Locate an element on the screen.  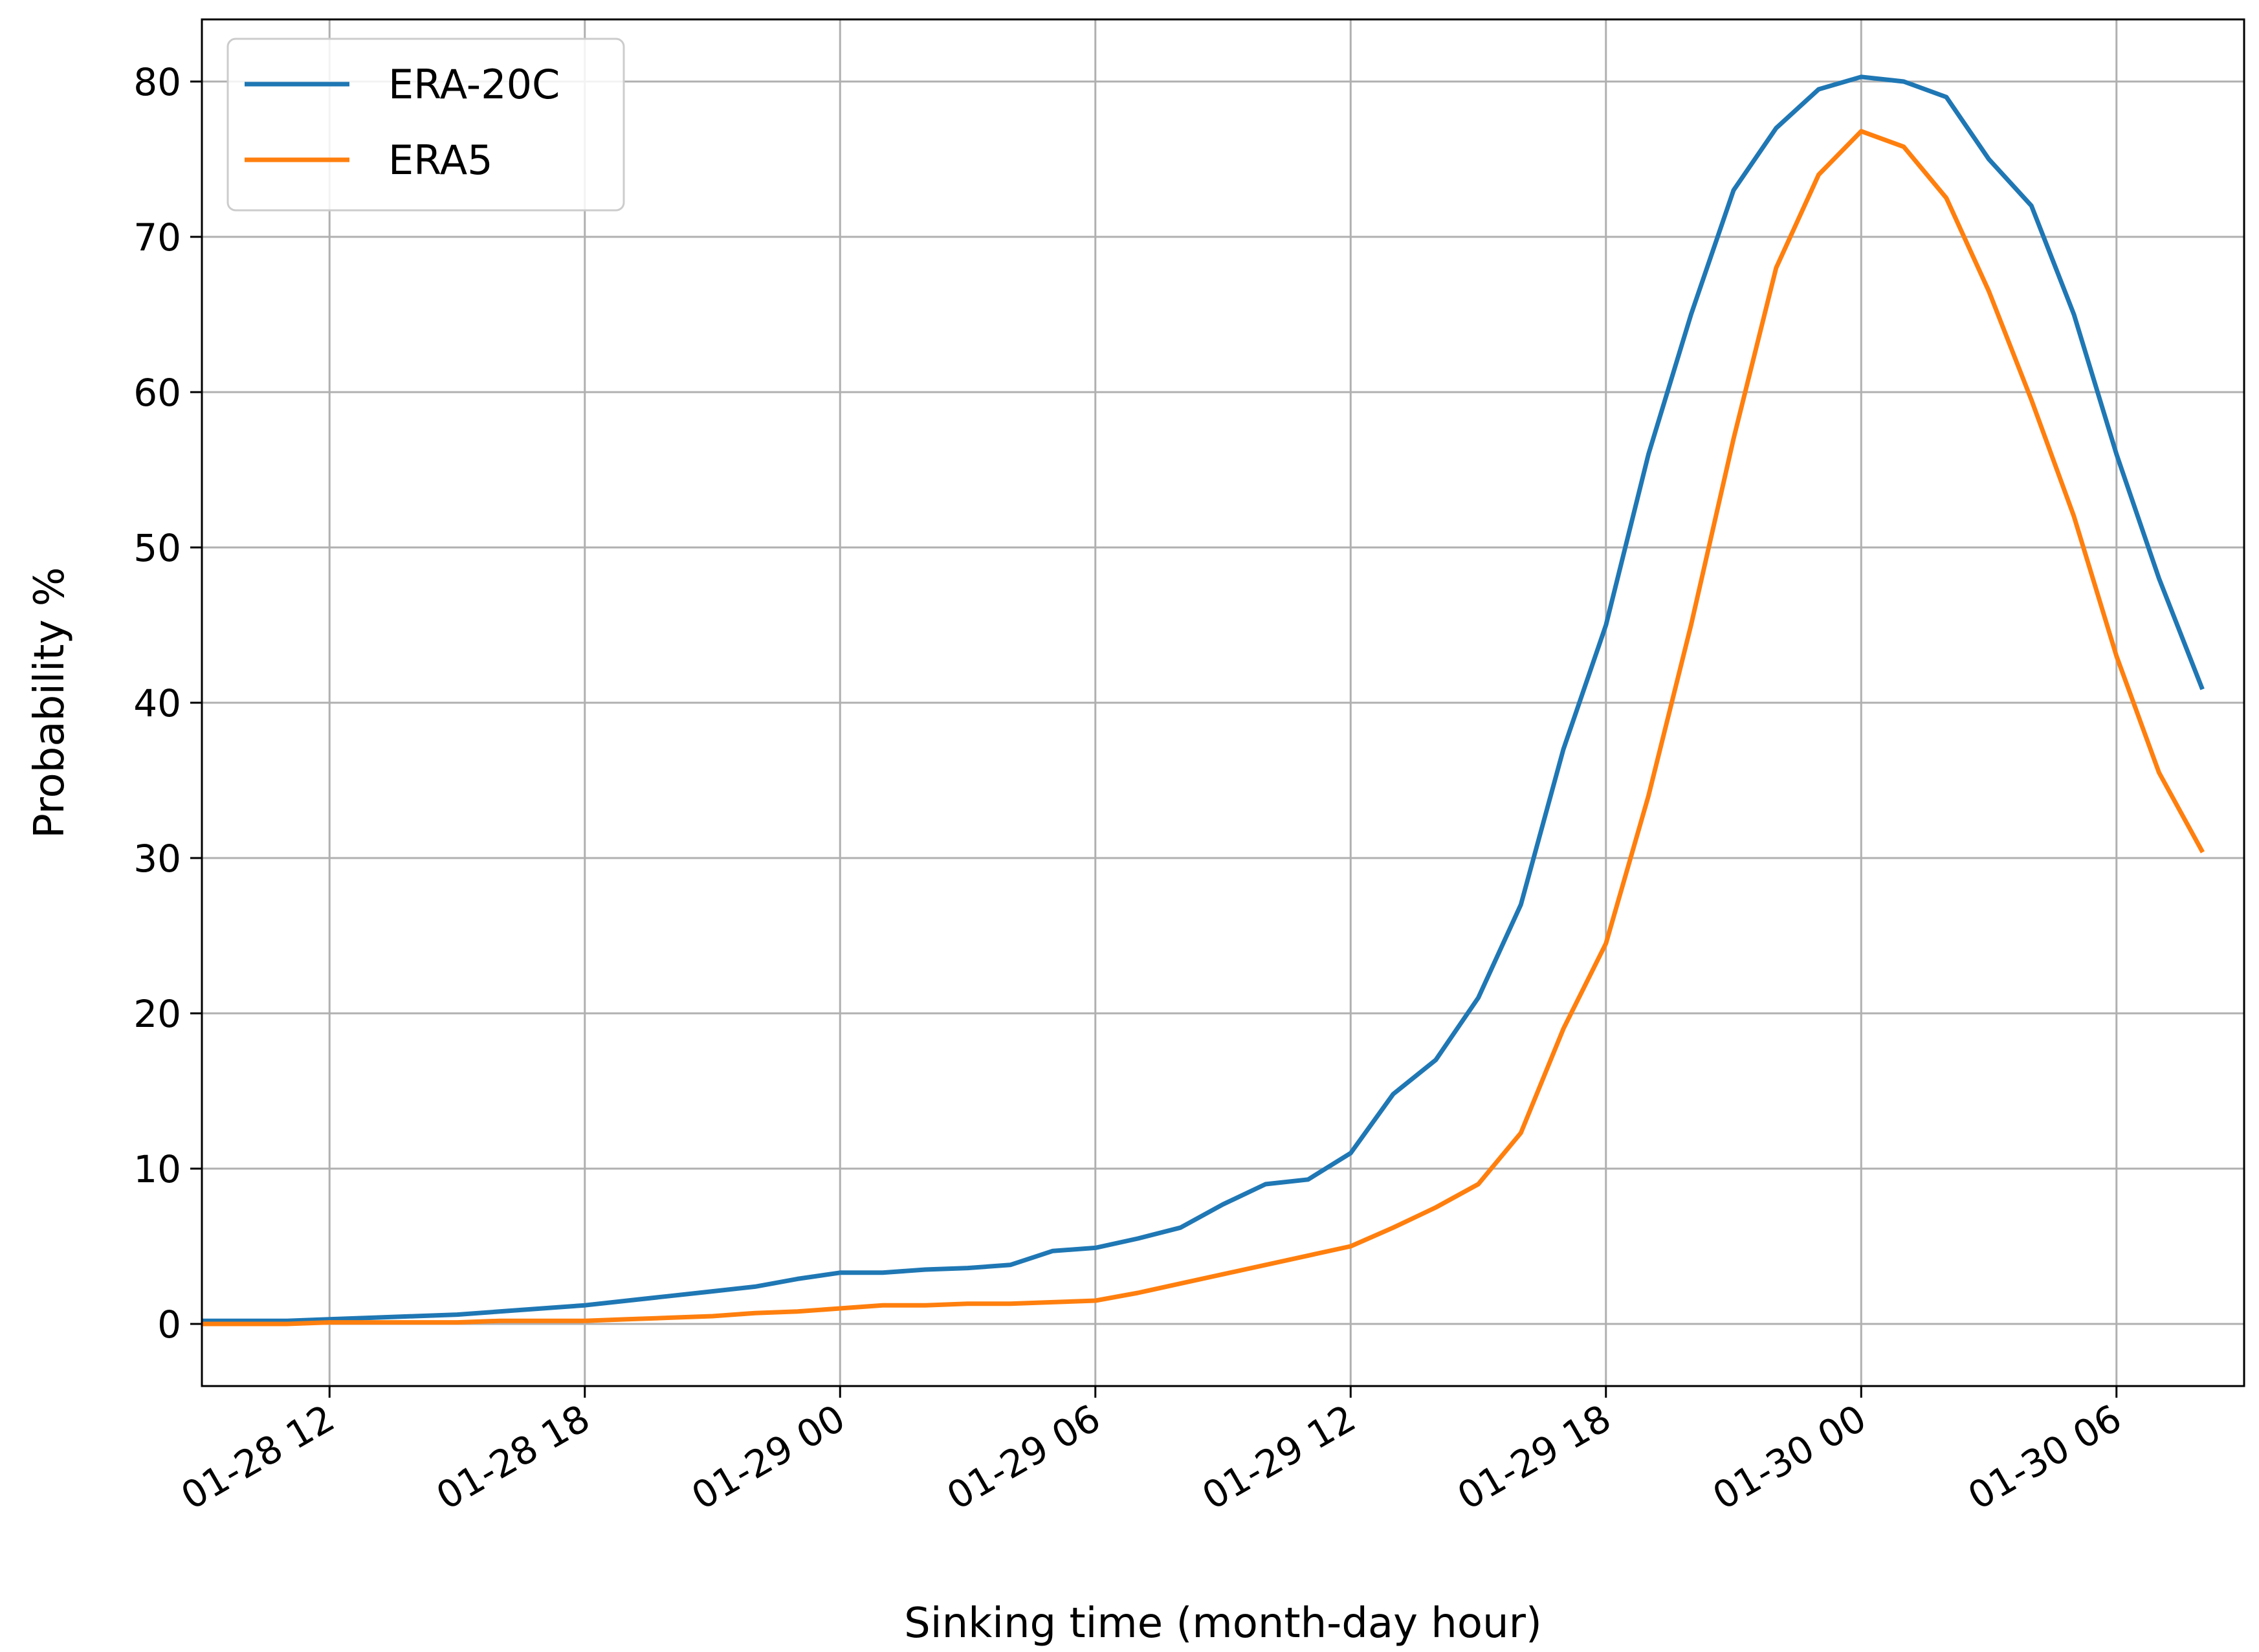
y-axis-ticks: 0 10 20 30 40 50 60 70 80 is located at coordinates (167, 703).